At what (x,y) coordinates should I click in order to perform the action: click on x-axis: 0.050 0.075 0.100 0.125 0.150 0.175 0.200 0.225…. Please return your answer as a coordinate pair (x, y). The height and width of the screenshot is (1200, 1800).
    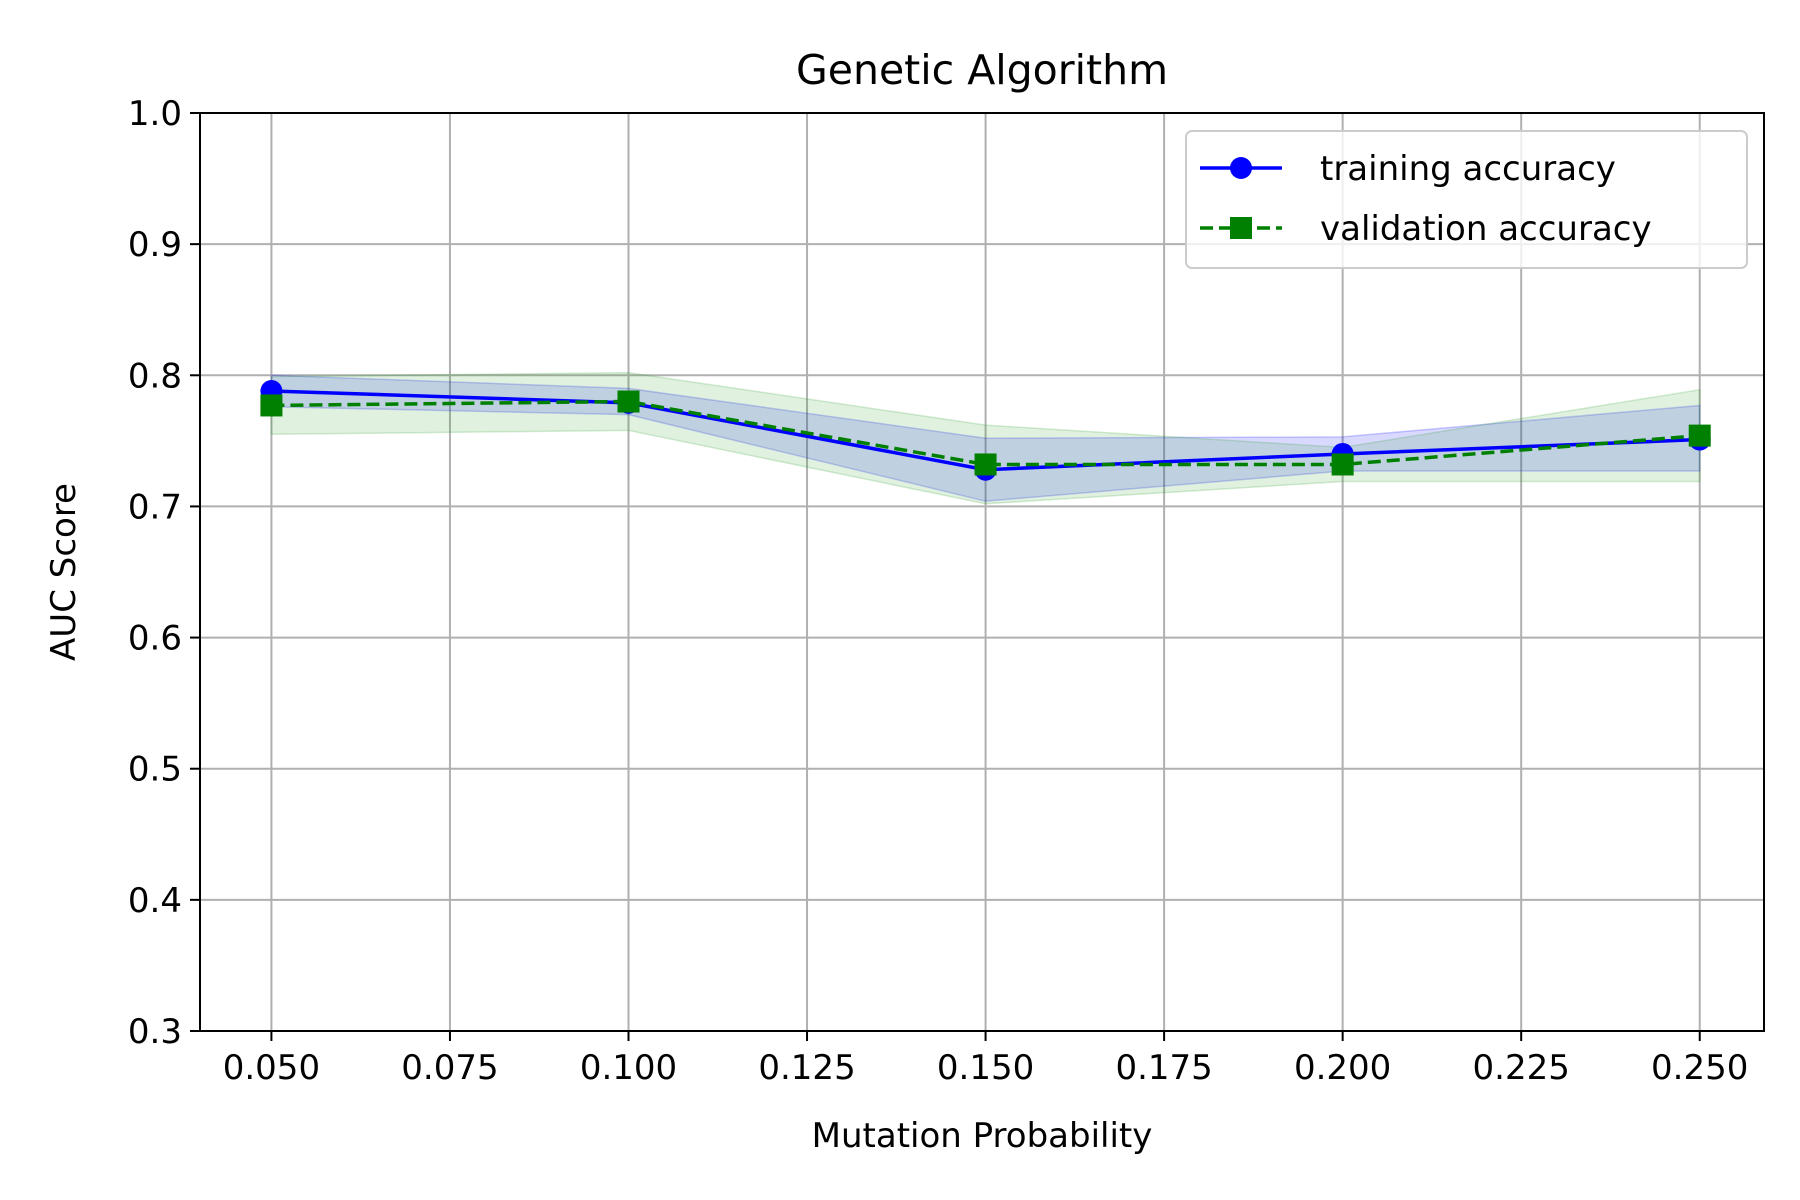
    Looking at the image, I should click on (985, 1059).